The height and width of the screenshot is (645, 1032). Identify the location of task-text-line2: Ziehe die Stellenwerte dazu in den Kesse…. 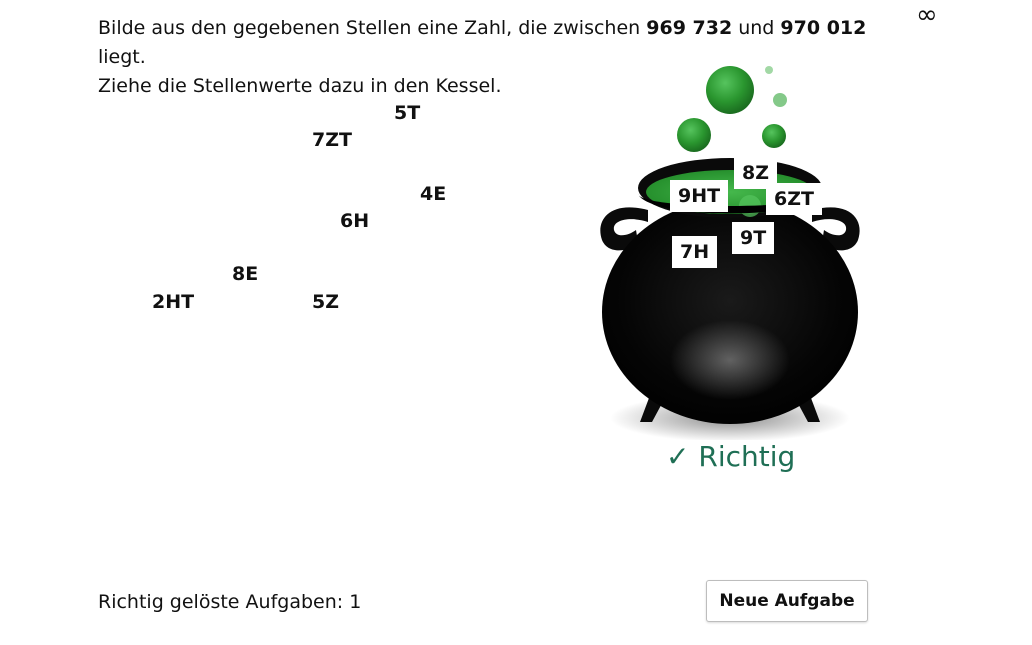
(300, 86).